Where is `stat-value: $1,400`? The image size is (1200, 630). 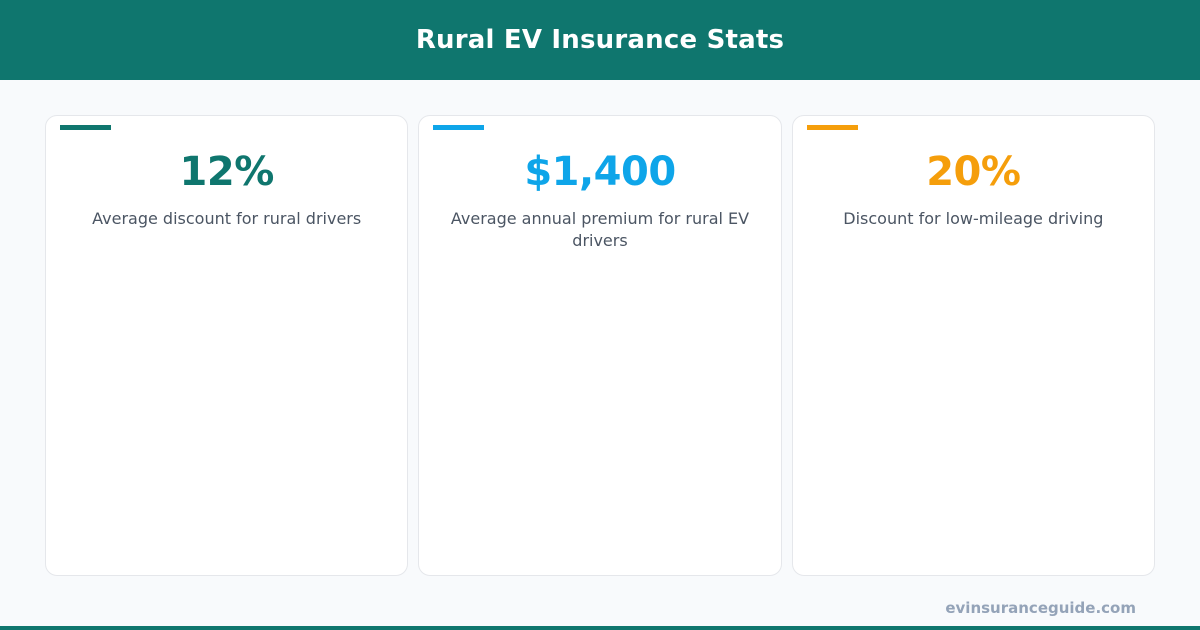 stat-value: $1,400 is located at coordinates (600, 172).